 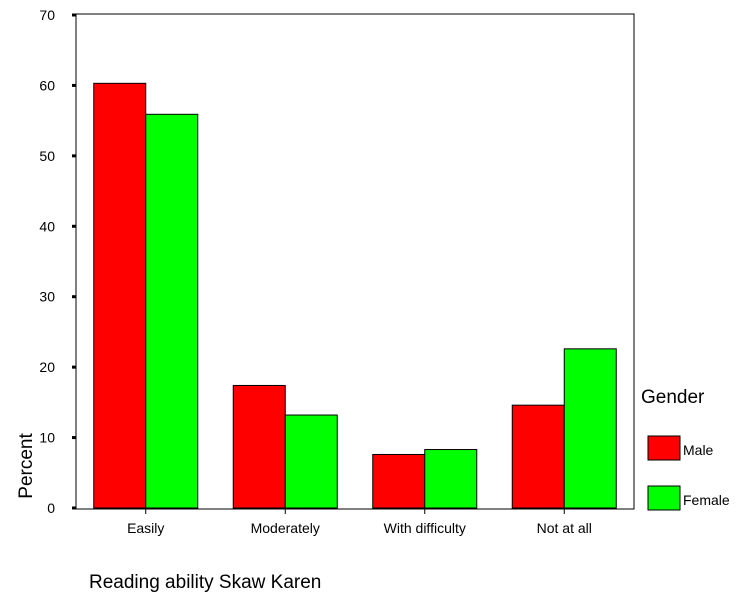 I want to click on y-tick-label: 30, so click(x=47, y=297).